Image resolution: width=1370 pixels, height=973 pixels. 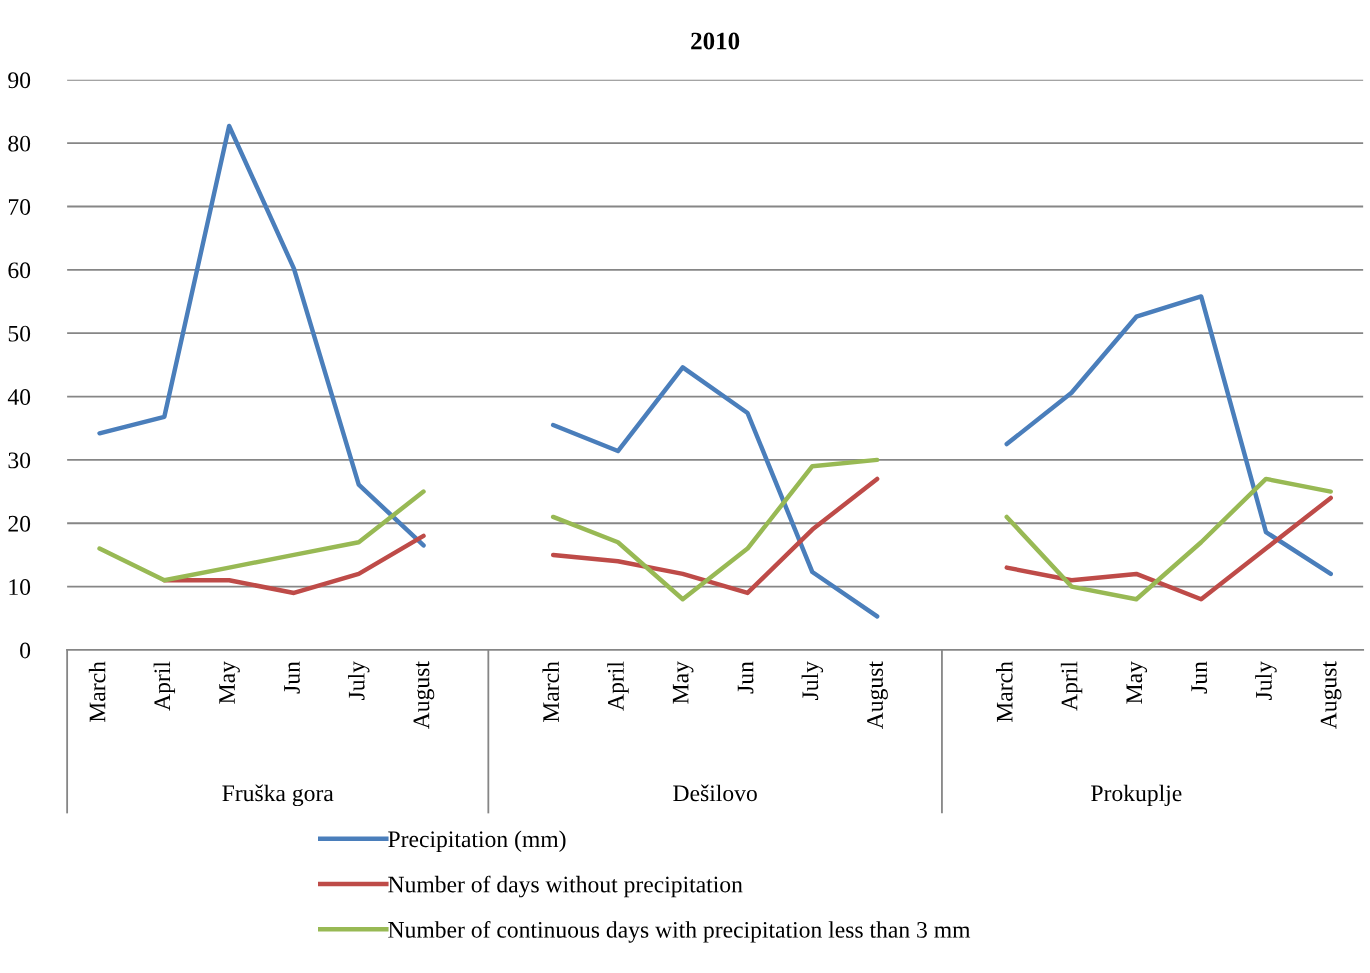 I want to click on y-tick-label: 30, so click(x=19, y=460).